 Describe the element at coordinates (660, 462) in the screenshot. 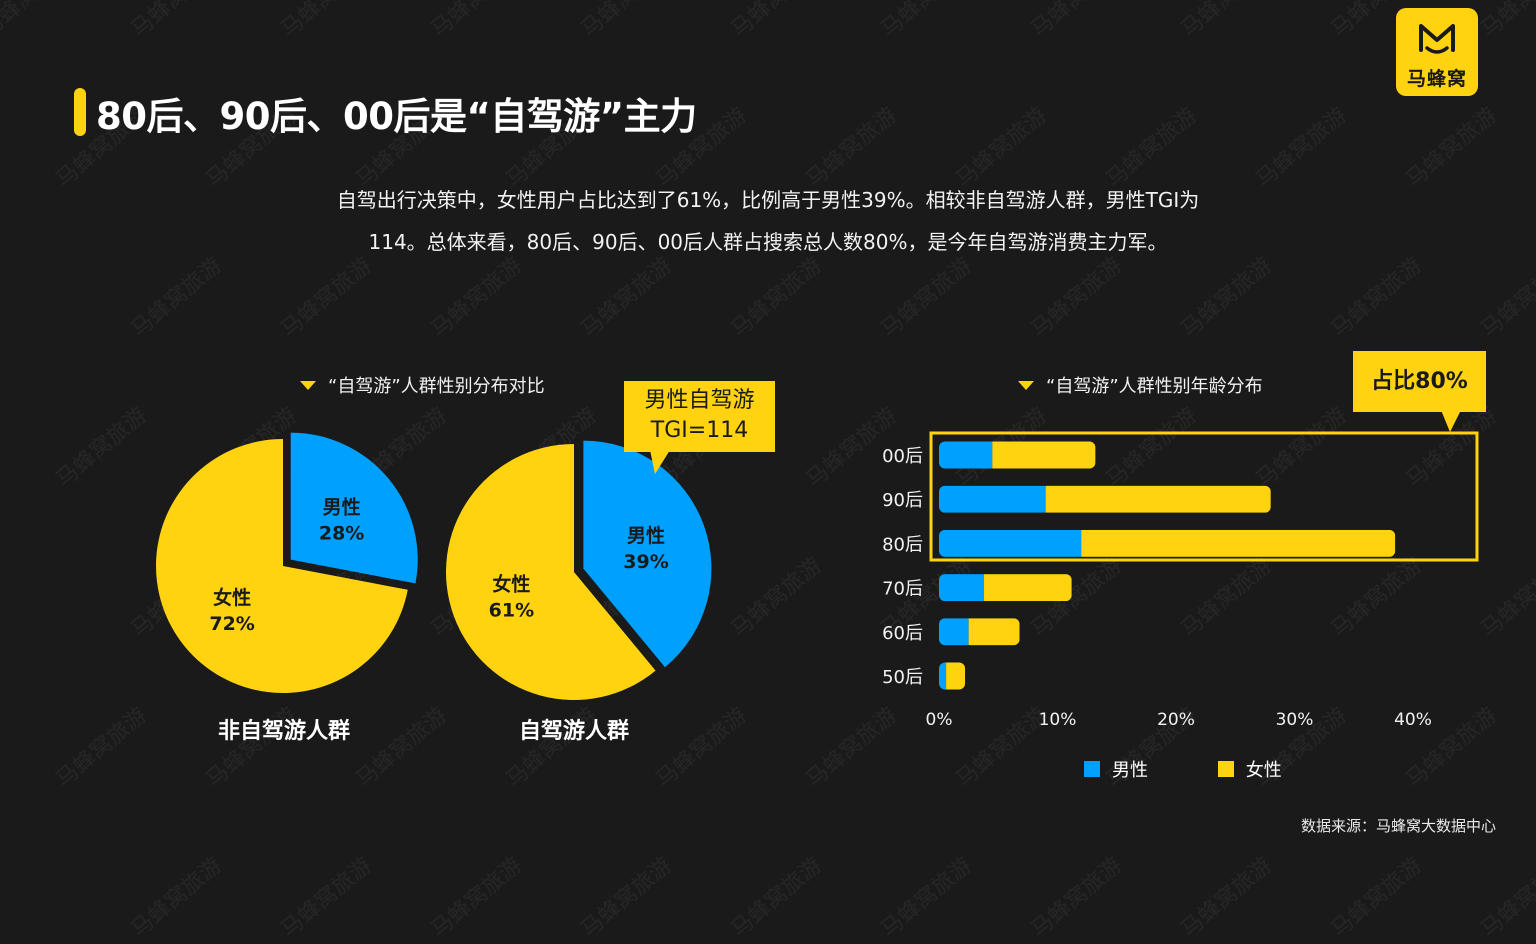

I see `tgi-callout-pointer` at that location.